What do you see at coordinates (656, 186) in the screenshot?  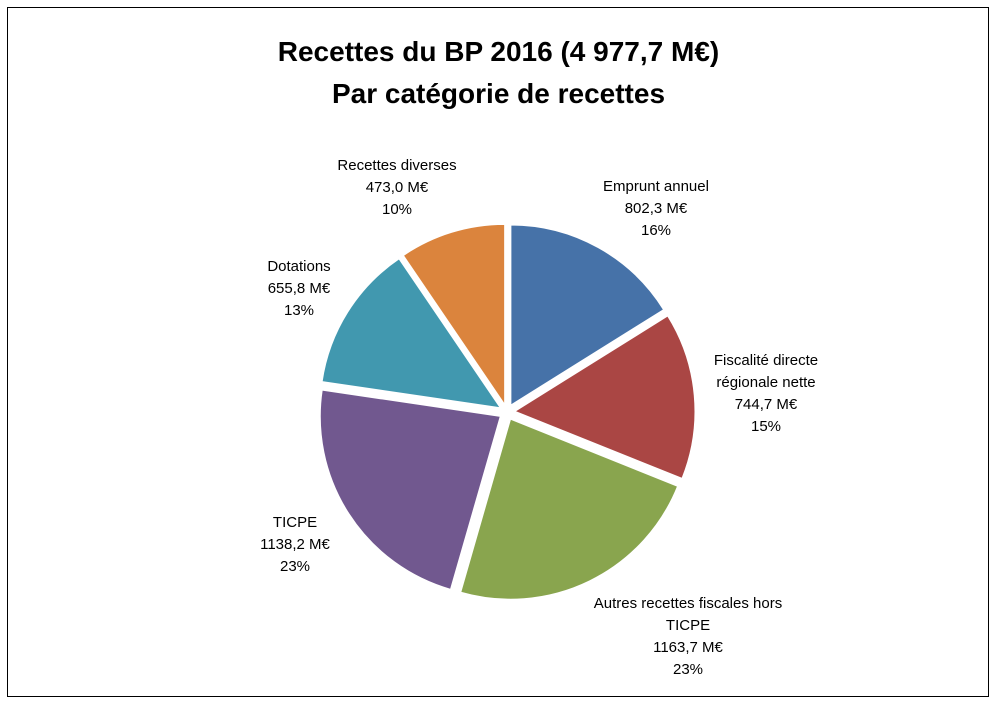 I see `category-label: Emprunt annuel` at bounding box center [656, 186].